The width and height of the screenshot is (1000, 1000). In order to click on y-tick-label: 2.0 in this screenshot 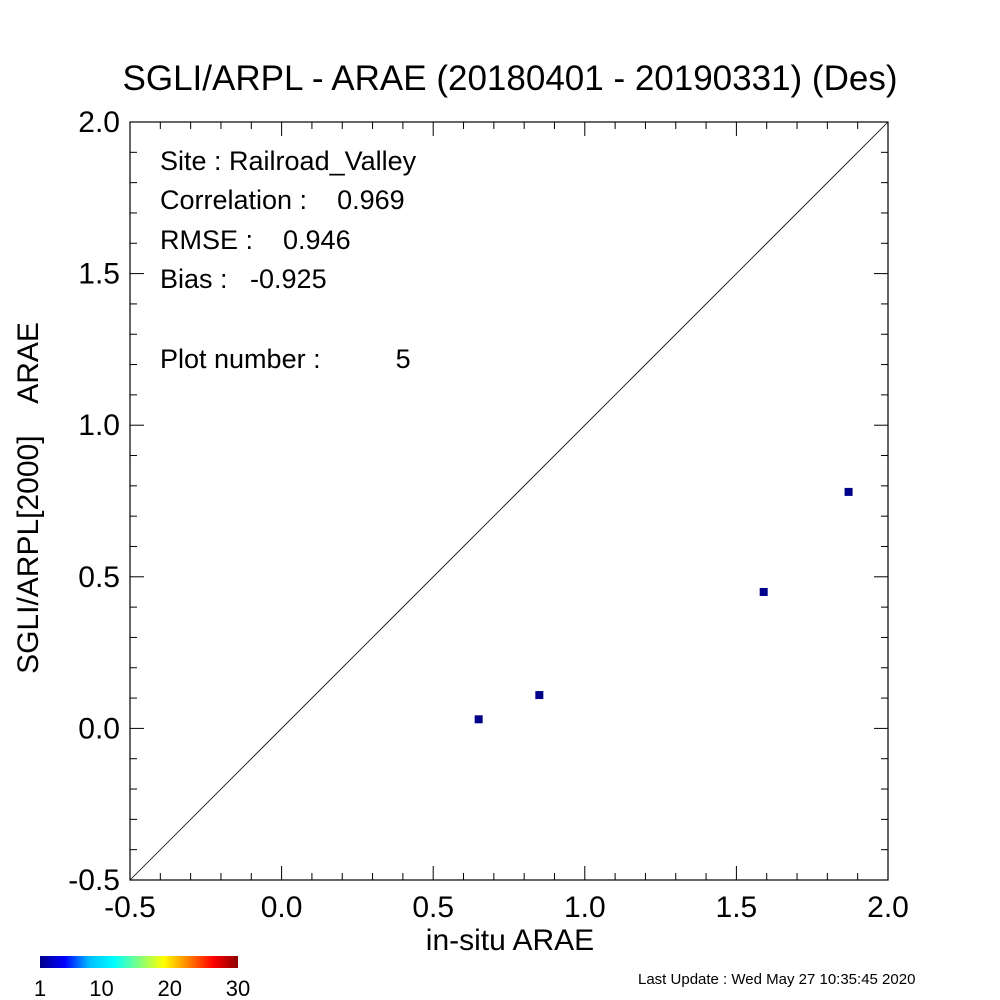, I will do `click(99, 122)`.